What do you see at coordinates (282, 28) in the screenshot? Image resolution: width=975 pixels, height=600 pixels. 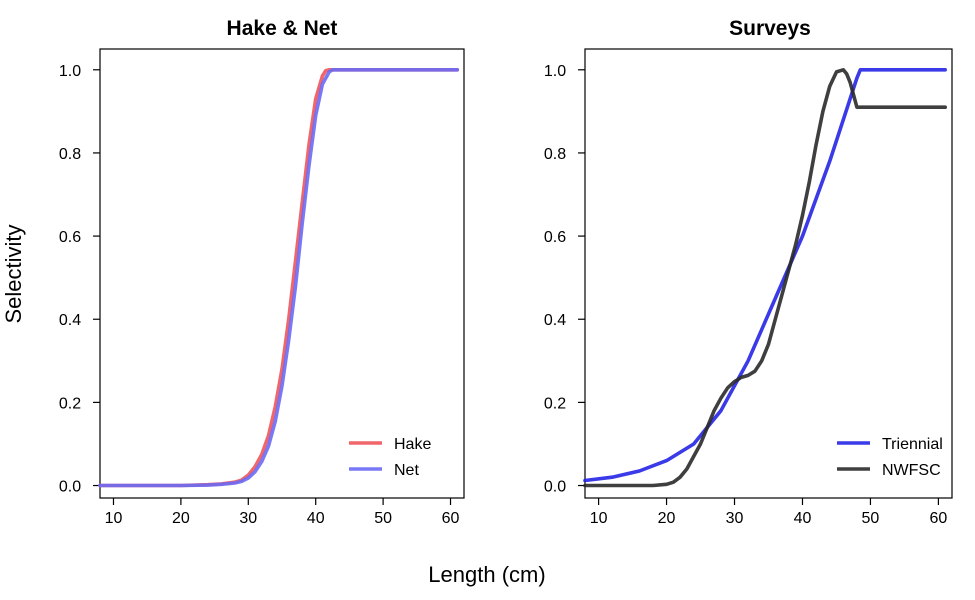 I see `panel-title-hake-net: Hake & Net` at bounding box center [282, 28].